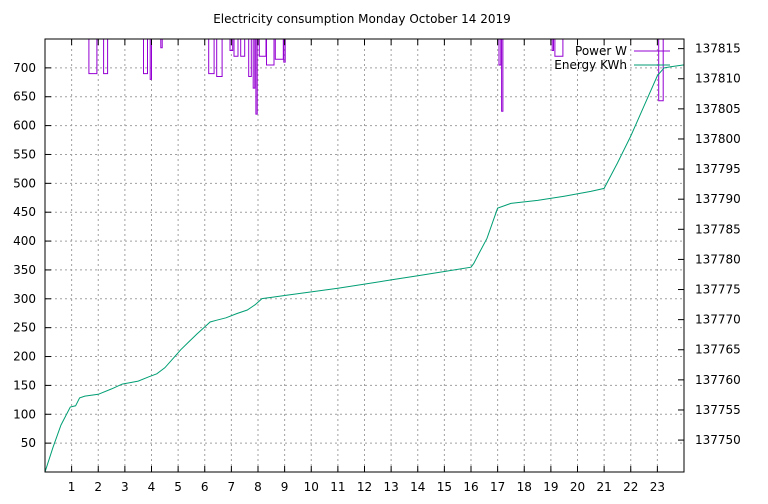 This screenshot has height=504, width=768. I want to click on x-tick-label: 6, so click(205, 487).